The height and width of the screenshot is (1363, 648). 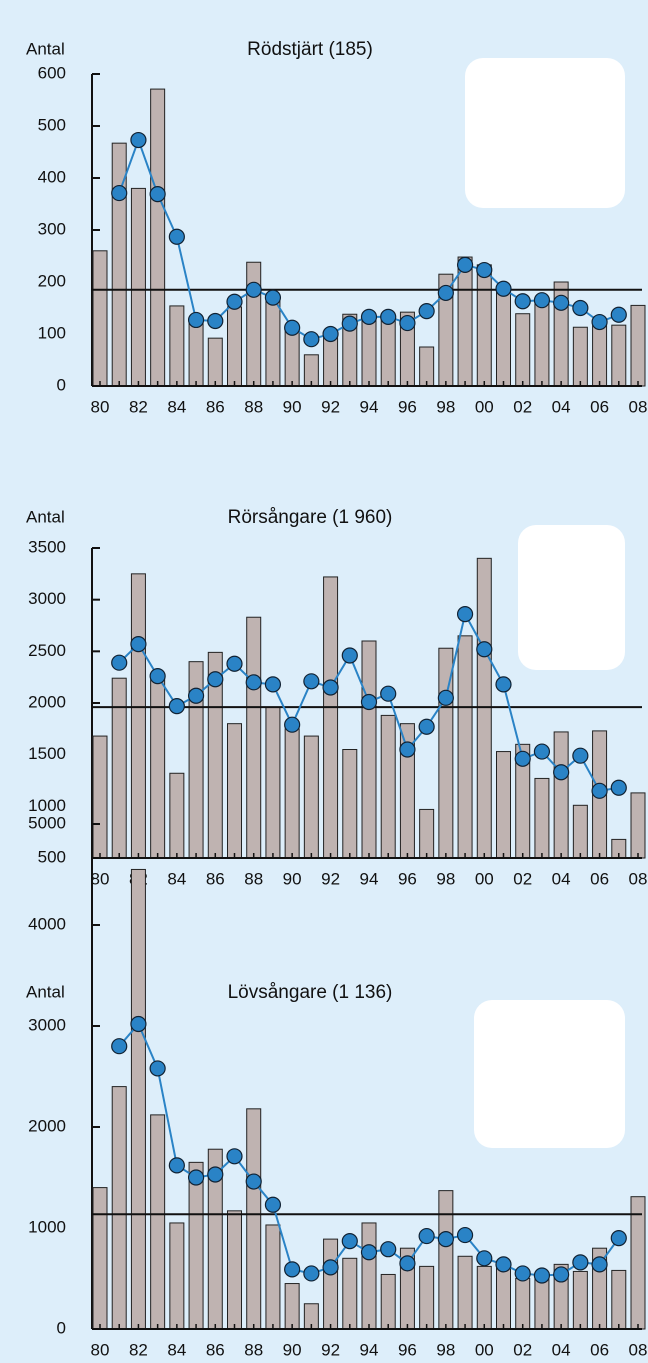 What do you see at coordinates (61, 384) in the screenshot?
I see `y-tick-label: 0` at bounding box center [61, 384].